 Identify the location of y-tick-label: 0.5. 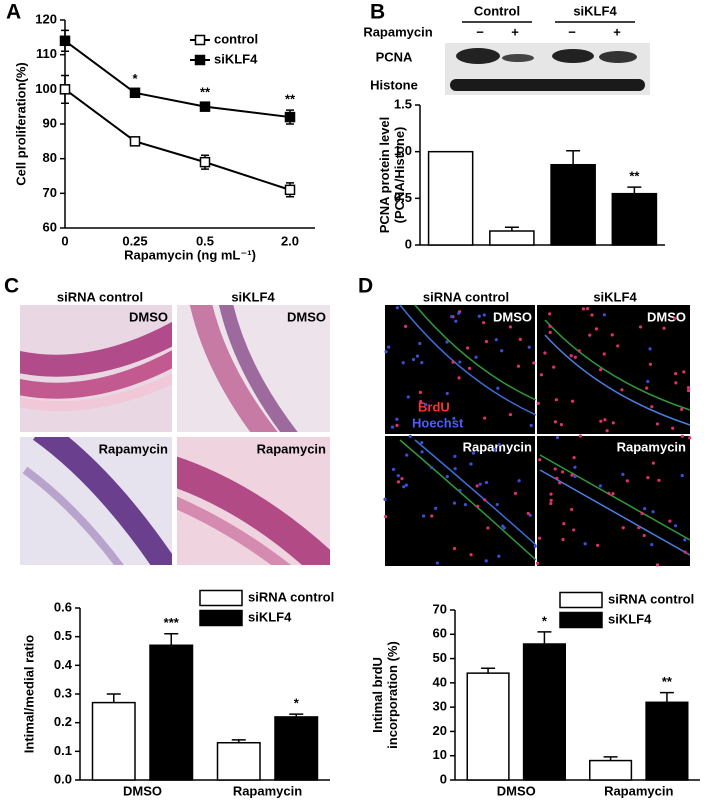
(63, 635).